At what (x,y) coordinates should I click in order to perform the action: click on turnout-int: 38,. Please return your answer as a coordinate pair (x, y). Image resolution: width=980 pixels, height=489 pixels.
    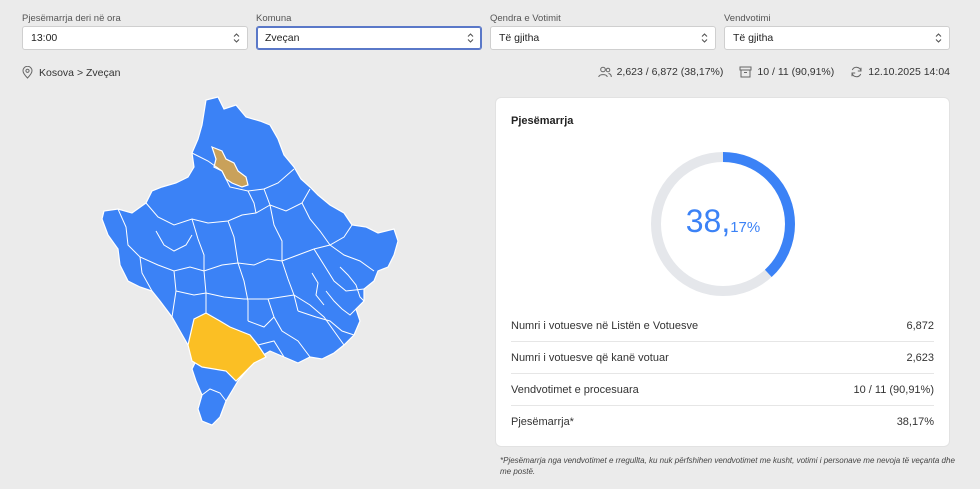
    Looking at the image, I should click on (708, 221).